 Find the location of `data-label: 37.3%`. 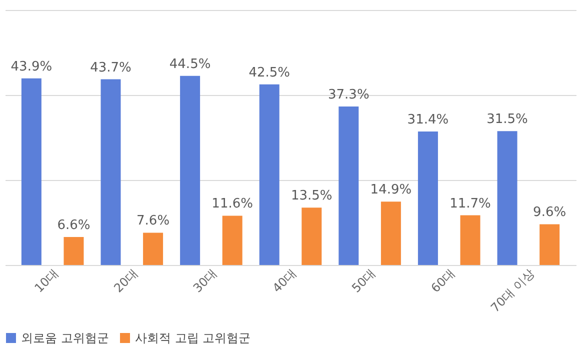

data-label: 37.3% is located at coordinates (349, 94).